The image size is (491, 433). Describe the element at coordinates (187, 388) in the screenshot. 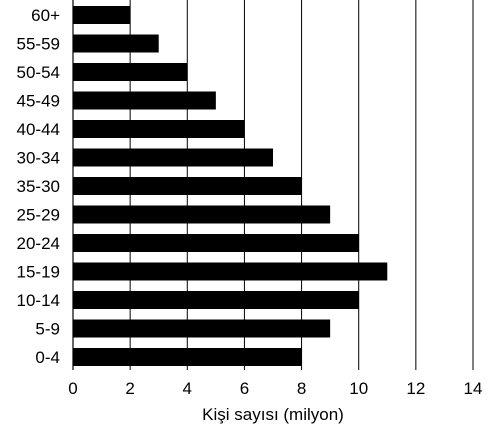

I see `x-tick-label: 4` at that location.